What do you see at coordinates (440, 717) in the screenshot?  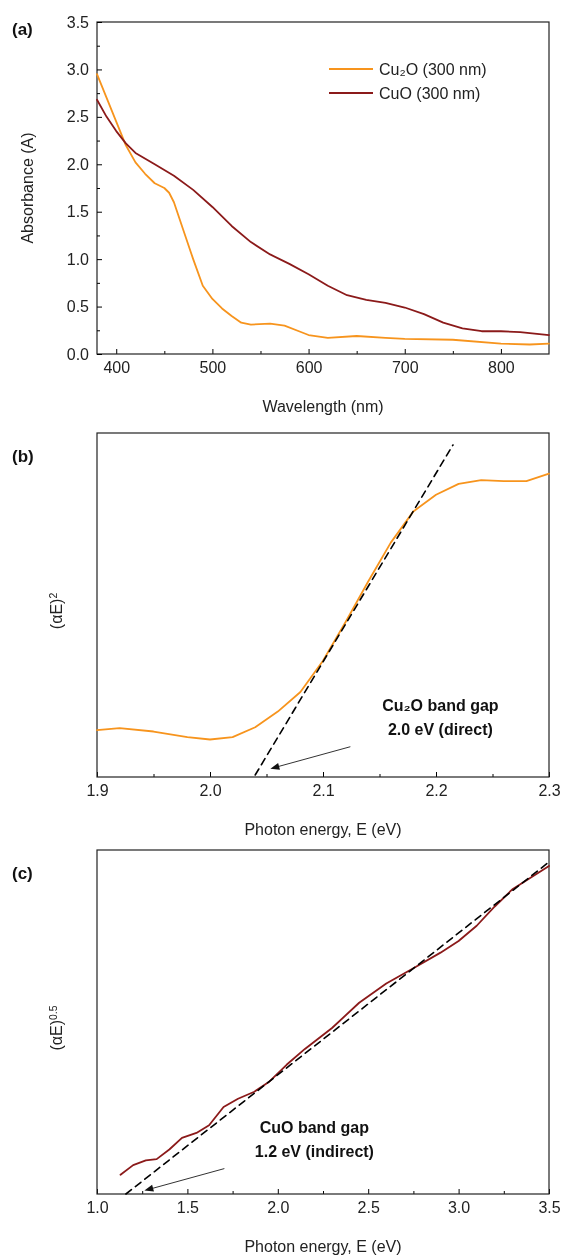 I see `annotation: Cu₂O band gap 2.0 eV (direct)` at bounding box center [440, 717].